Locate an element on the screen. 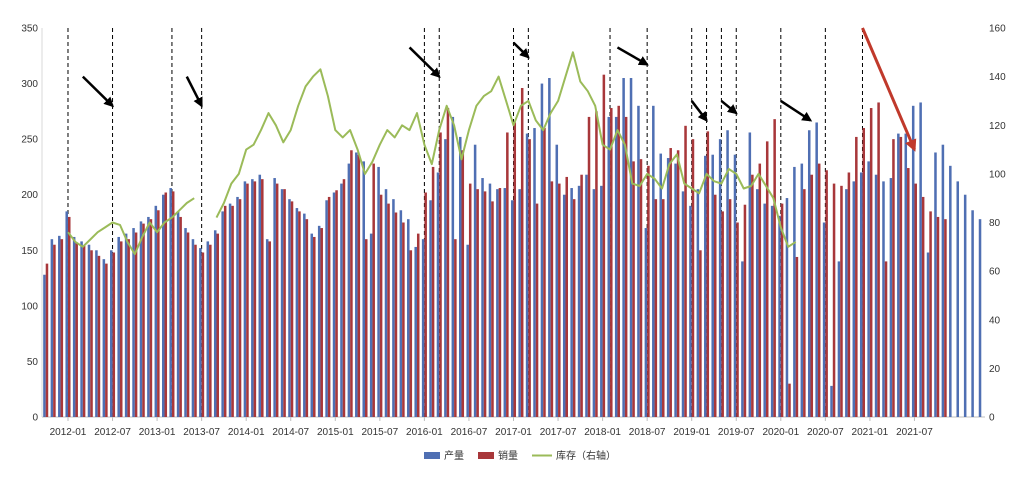 This screenshot has width=1024, height=486. x-tick-label: 2013-01 is located at coordinates (157, 432).